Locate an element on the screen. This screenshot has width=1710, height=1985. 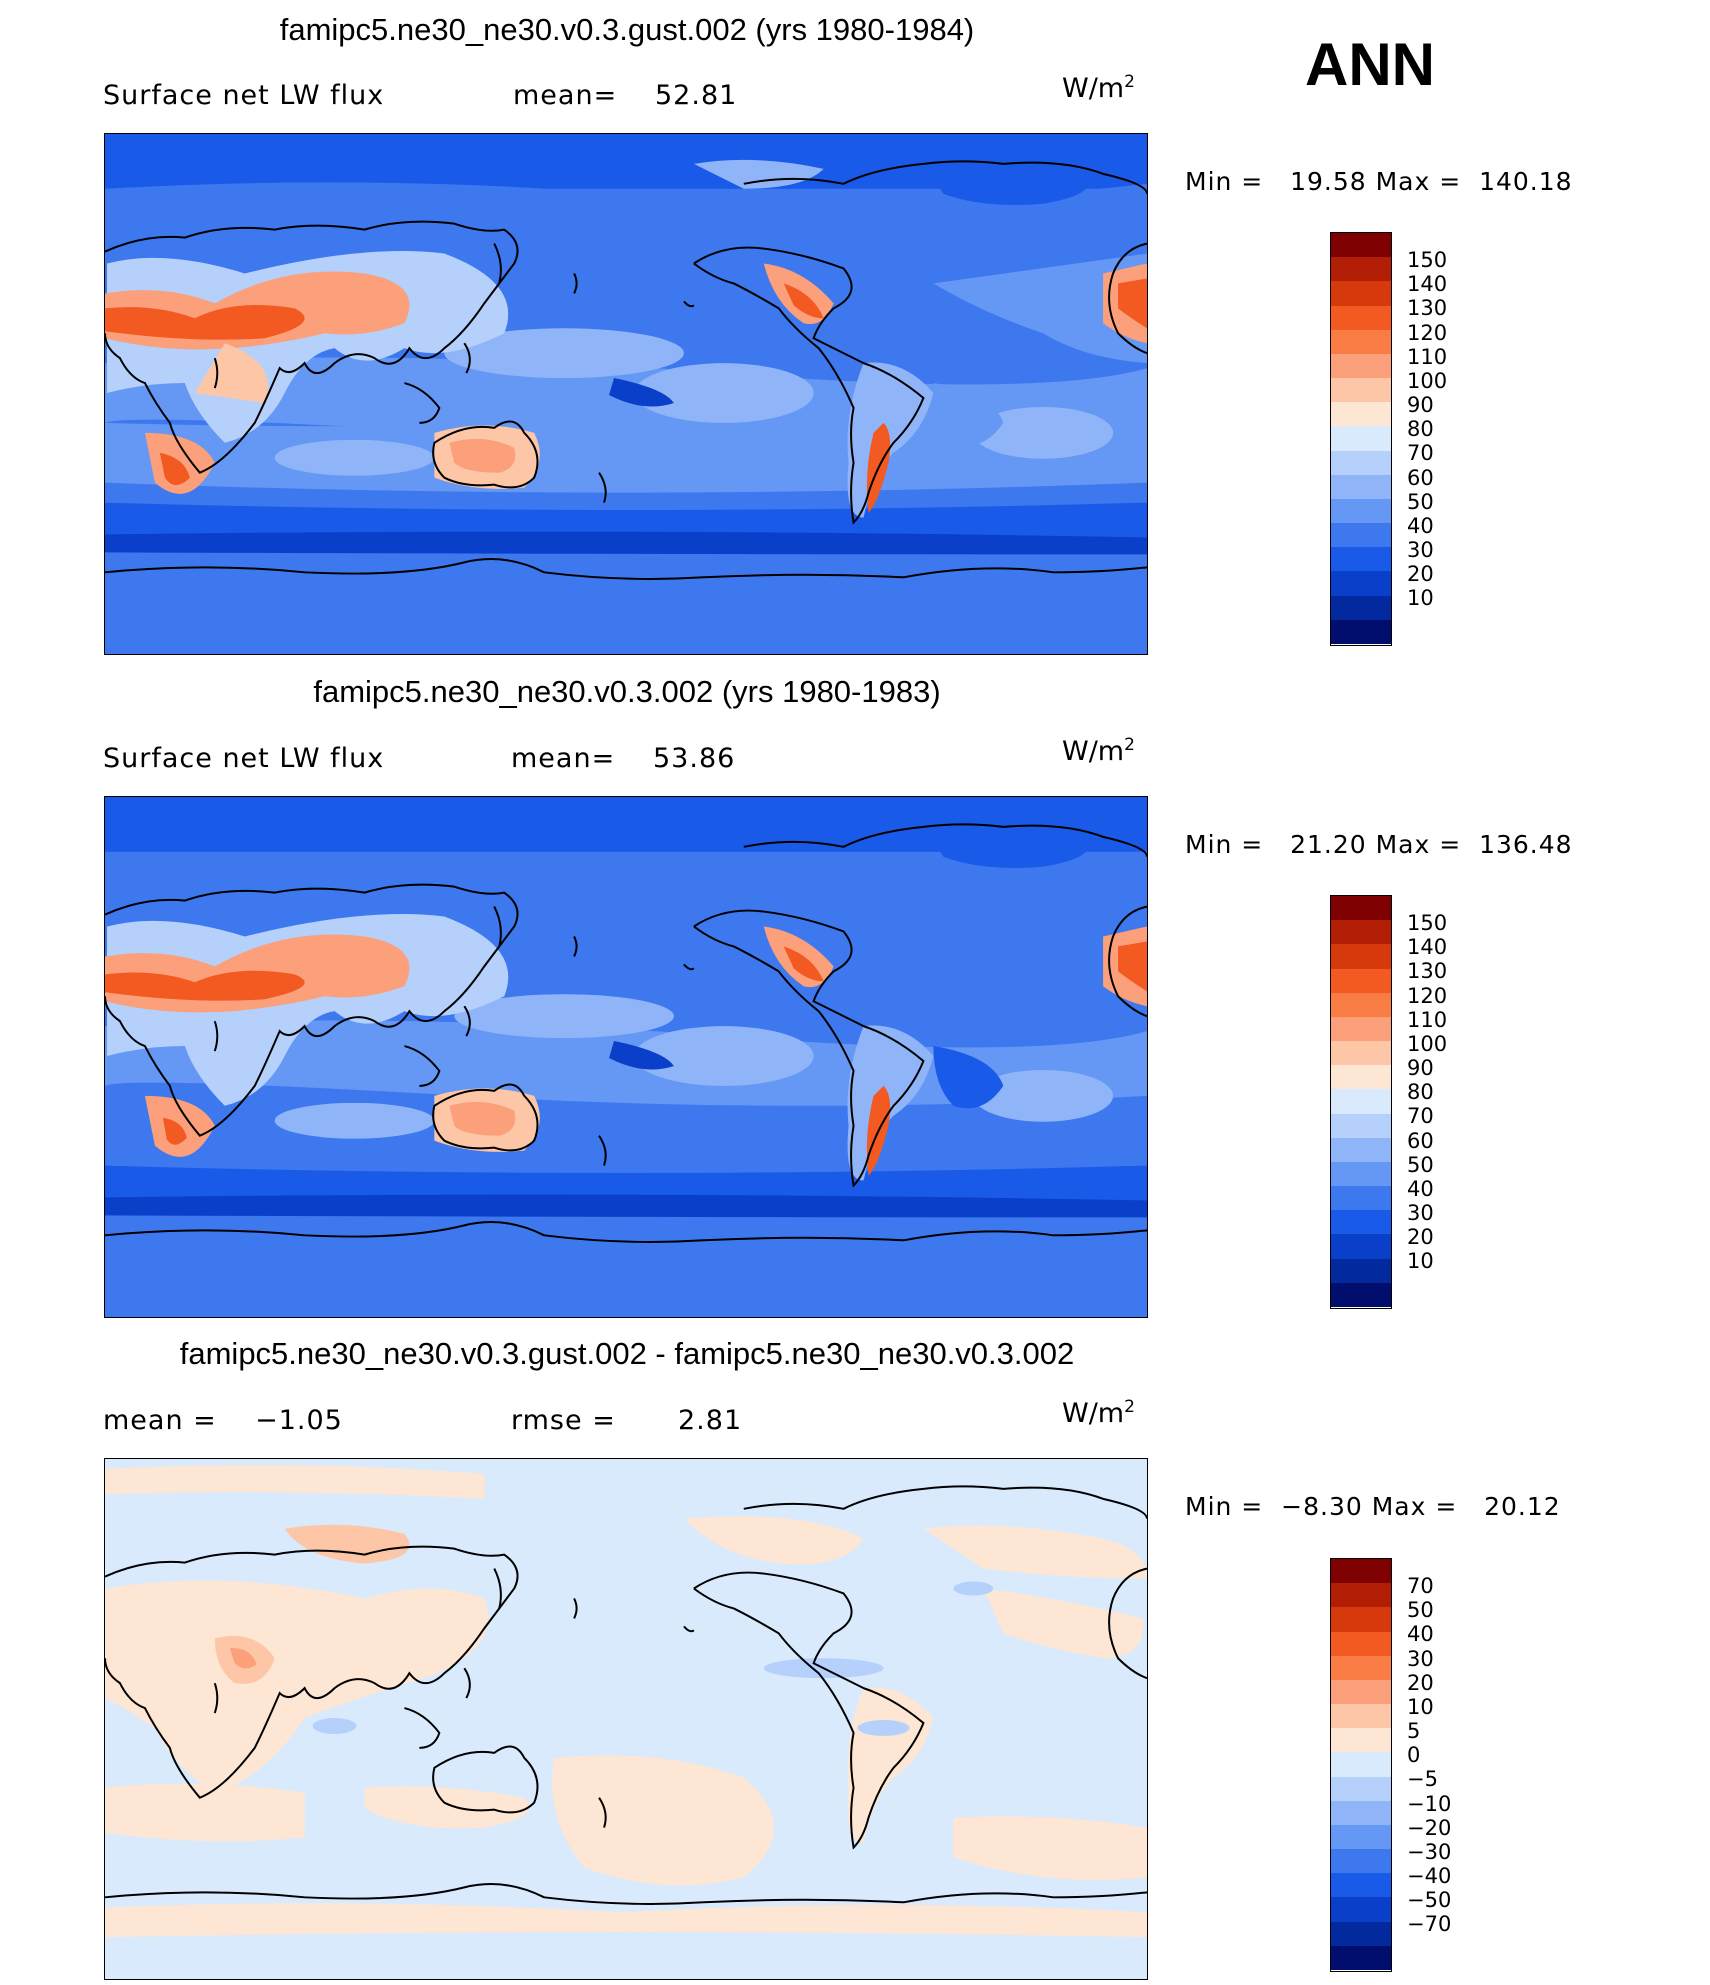
season-label: ANN is located at coordinates (1370, 64).